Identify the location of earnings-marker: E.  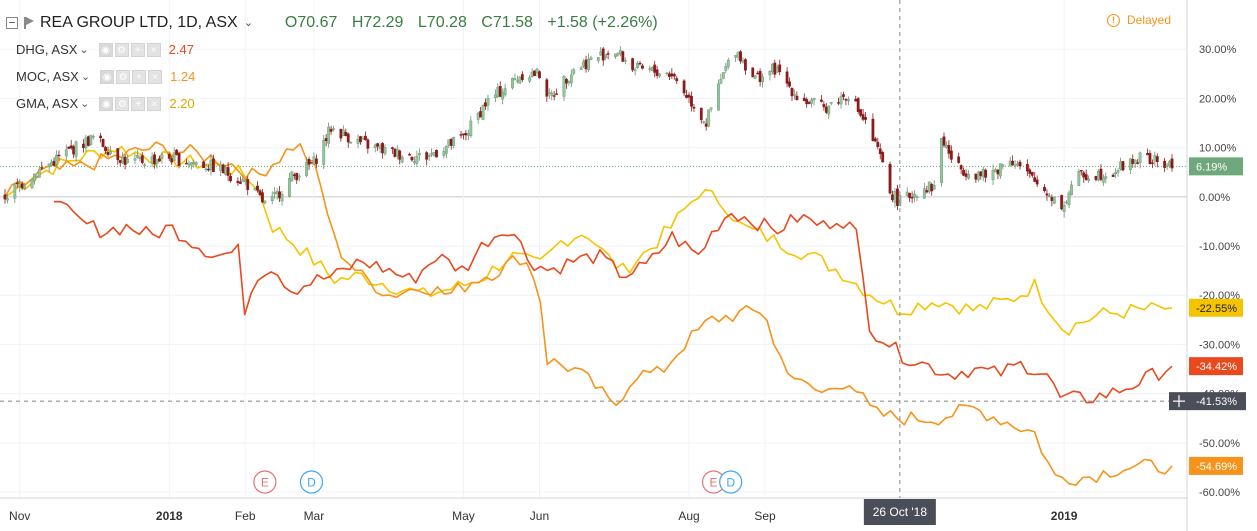
(265, 482).